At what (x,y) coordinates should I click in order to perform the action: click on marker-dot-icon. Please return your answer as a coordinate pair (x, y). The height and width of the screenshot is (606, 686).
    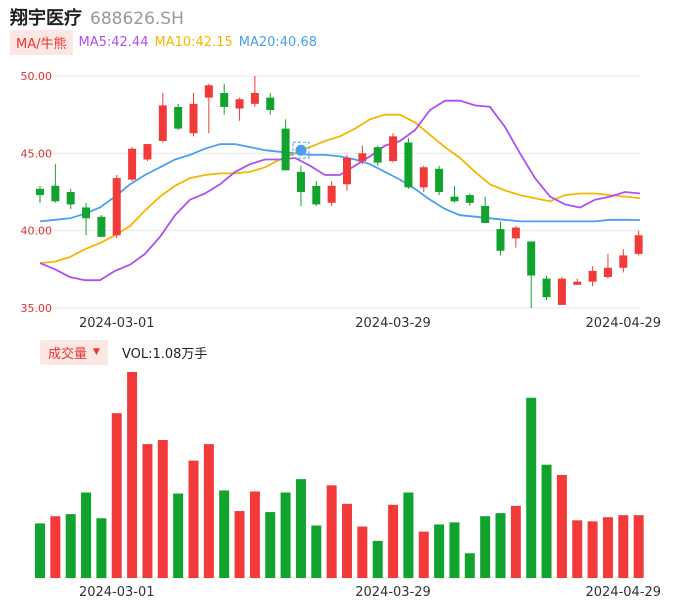
    Looking at the image, I should click on (301, 150).